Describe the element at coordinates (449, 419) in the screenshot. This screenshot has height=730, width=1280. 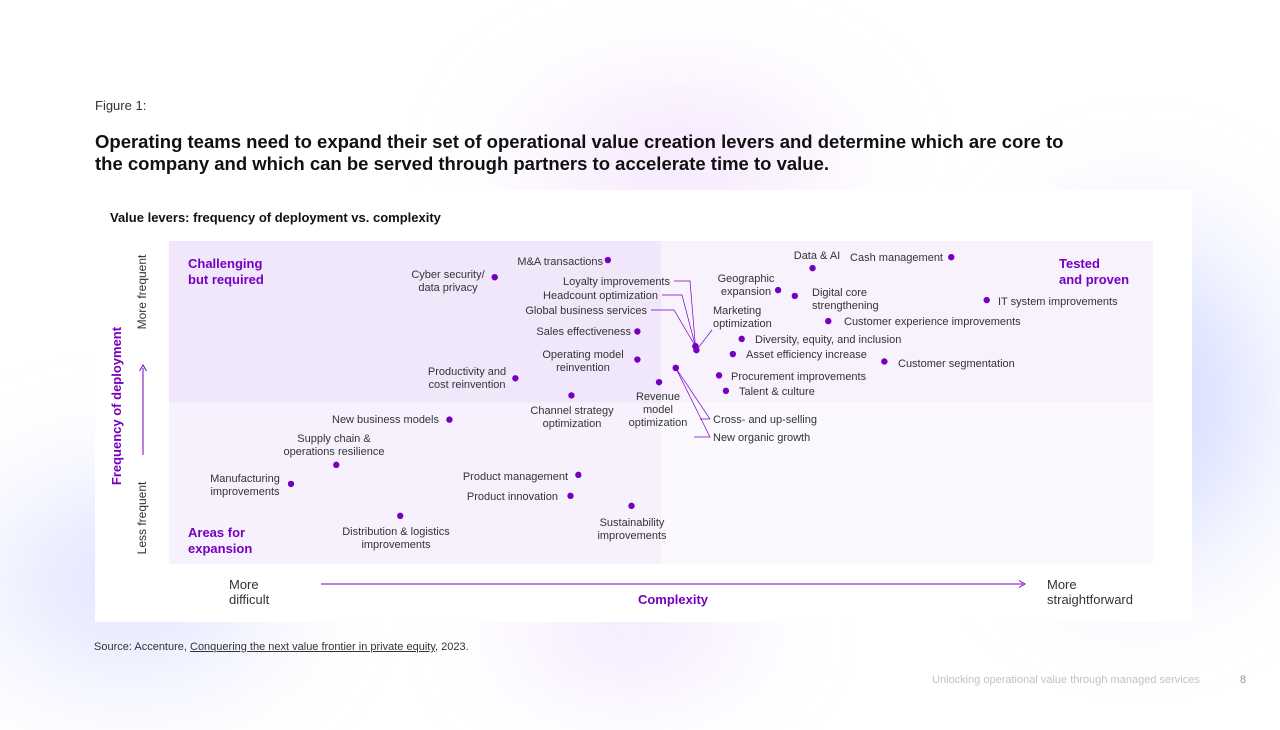
I see `point-new-business-models` at that location.